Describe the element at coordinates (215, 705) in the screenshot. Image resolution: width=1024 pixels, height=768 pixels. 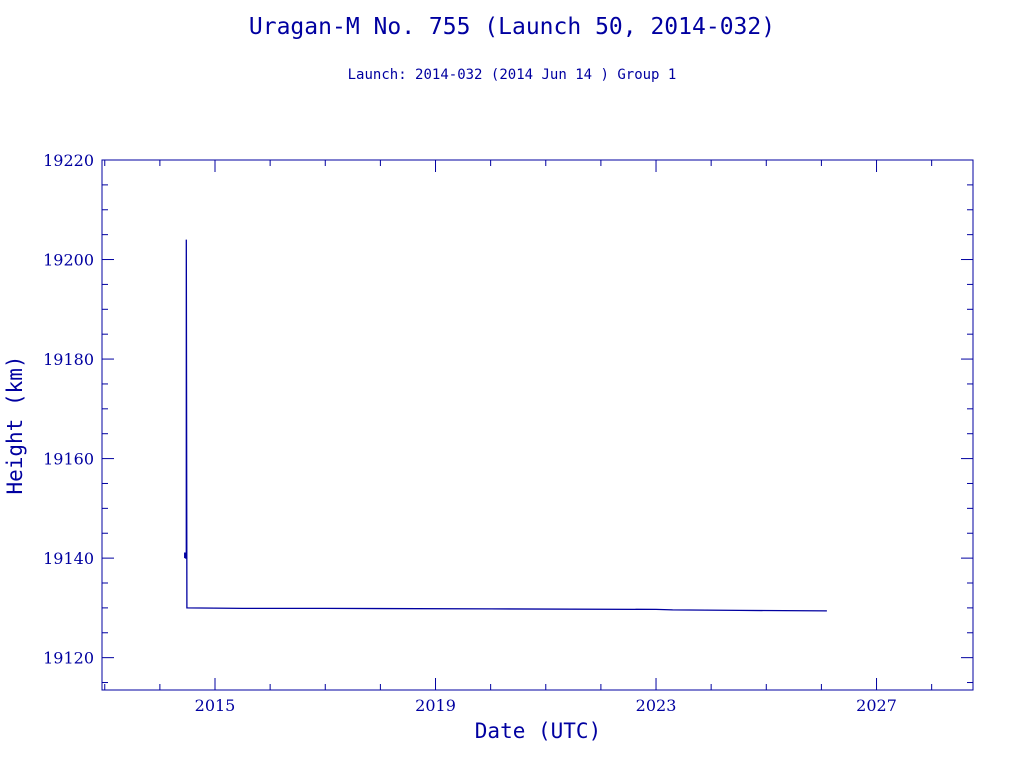
I see `x-tick-label: 2015` at that location.